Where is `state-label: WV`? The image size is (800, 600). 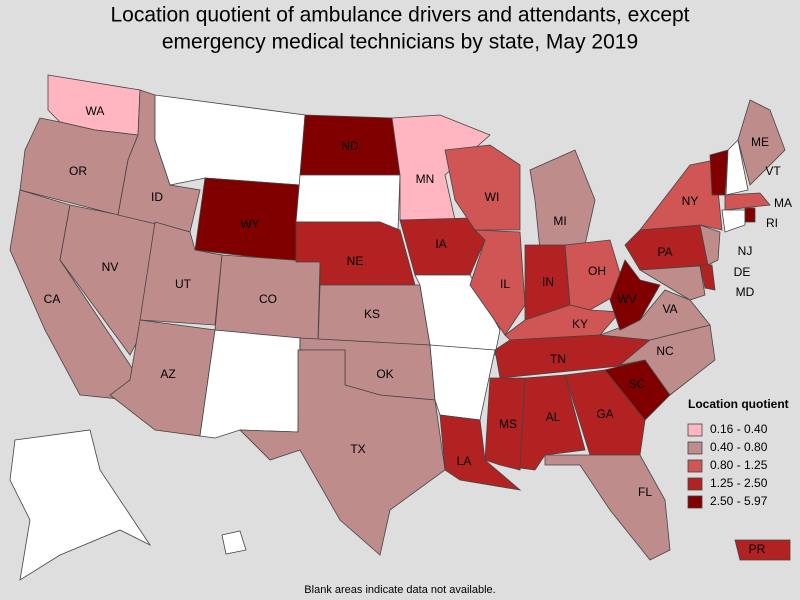 state-label: WV is located at coordinates (626, 299).